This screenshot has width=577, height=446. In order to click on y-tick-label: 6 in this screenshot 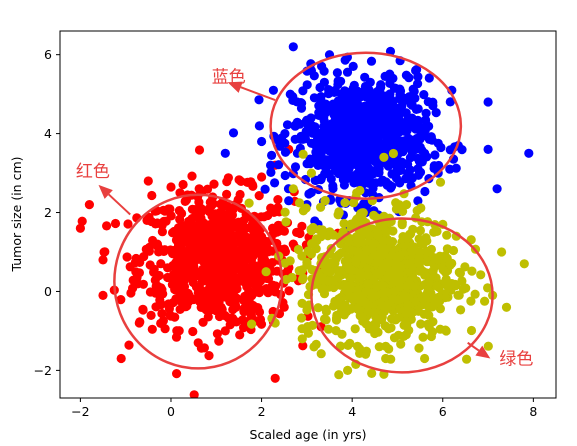, I will do `click(48, 54)`.